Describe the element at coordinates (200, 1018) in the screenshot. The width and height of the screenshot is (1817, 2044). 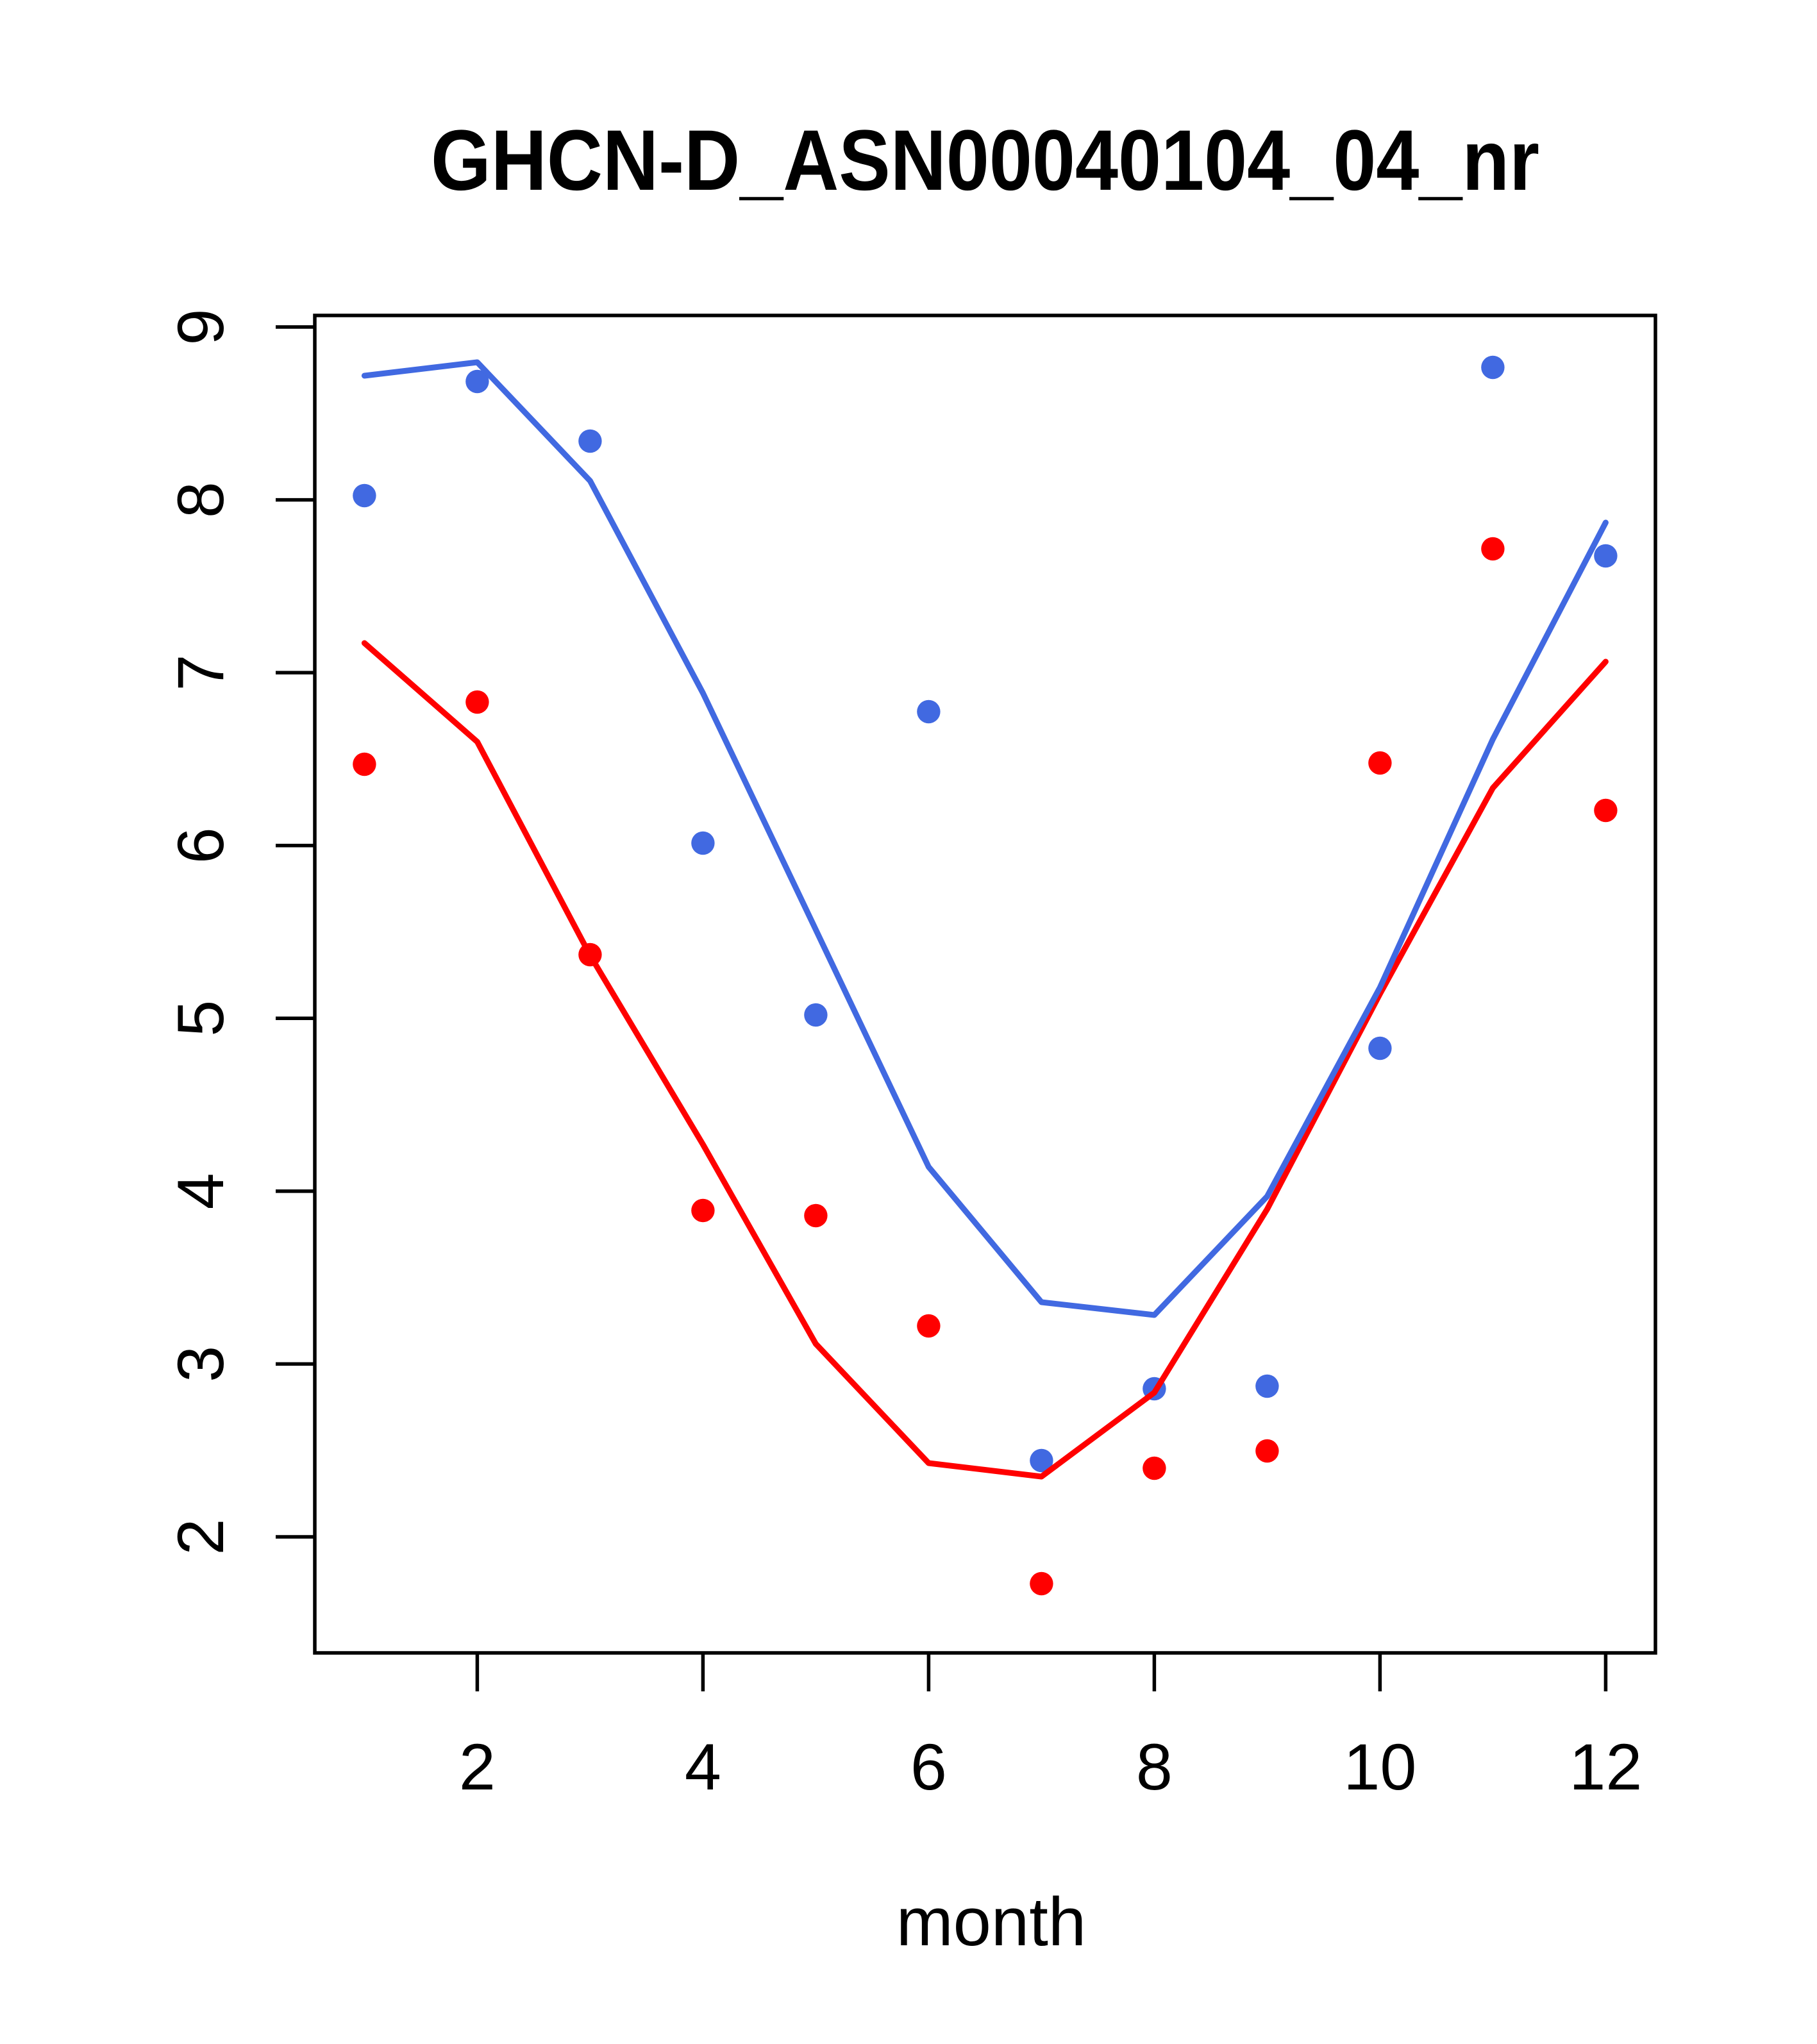
I see `svg-text: 5` at that location.